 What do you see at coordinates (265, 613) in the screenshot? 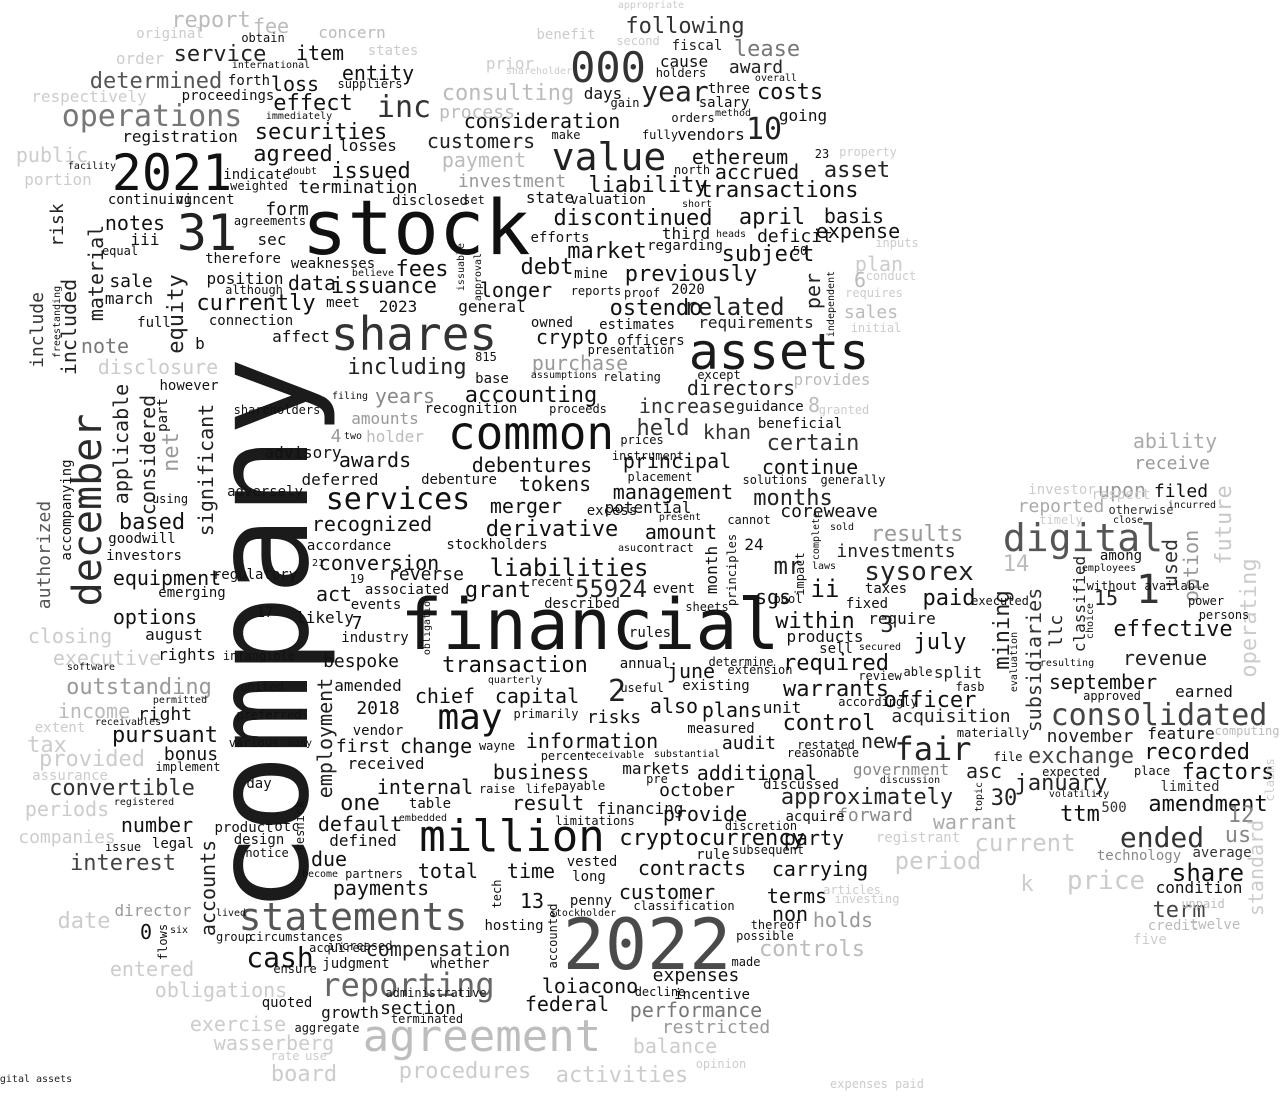
I see `word-17: 17` at bounding box center [265, 613].